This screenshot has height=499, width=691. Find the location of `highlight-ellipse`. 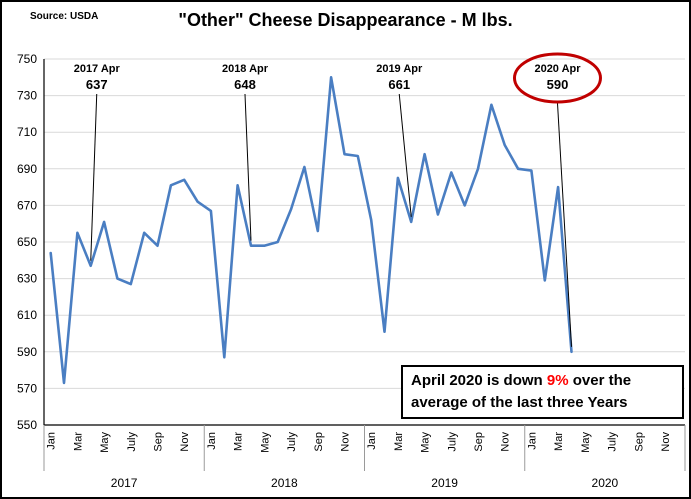

highlight-ellipse is located at coordinates (557, 78).